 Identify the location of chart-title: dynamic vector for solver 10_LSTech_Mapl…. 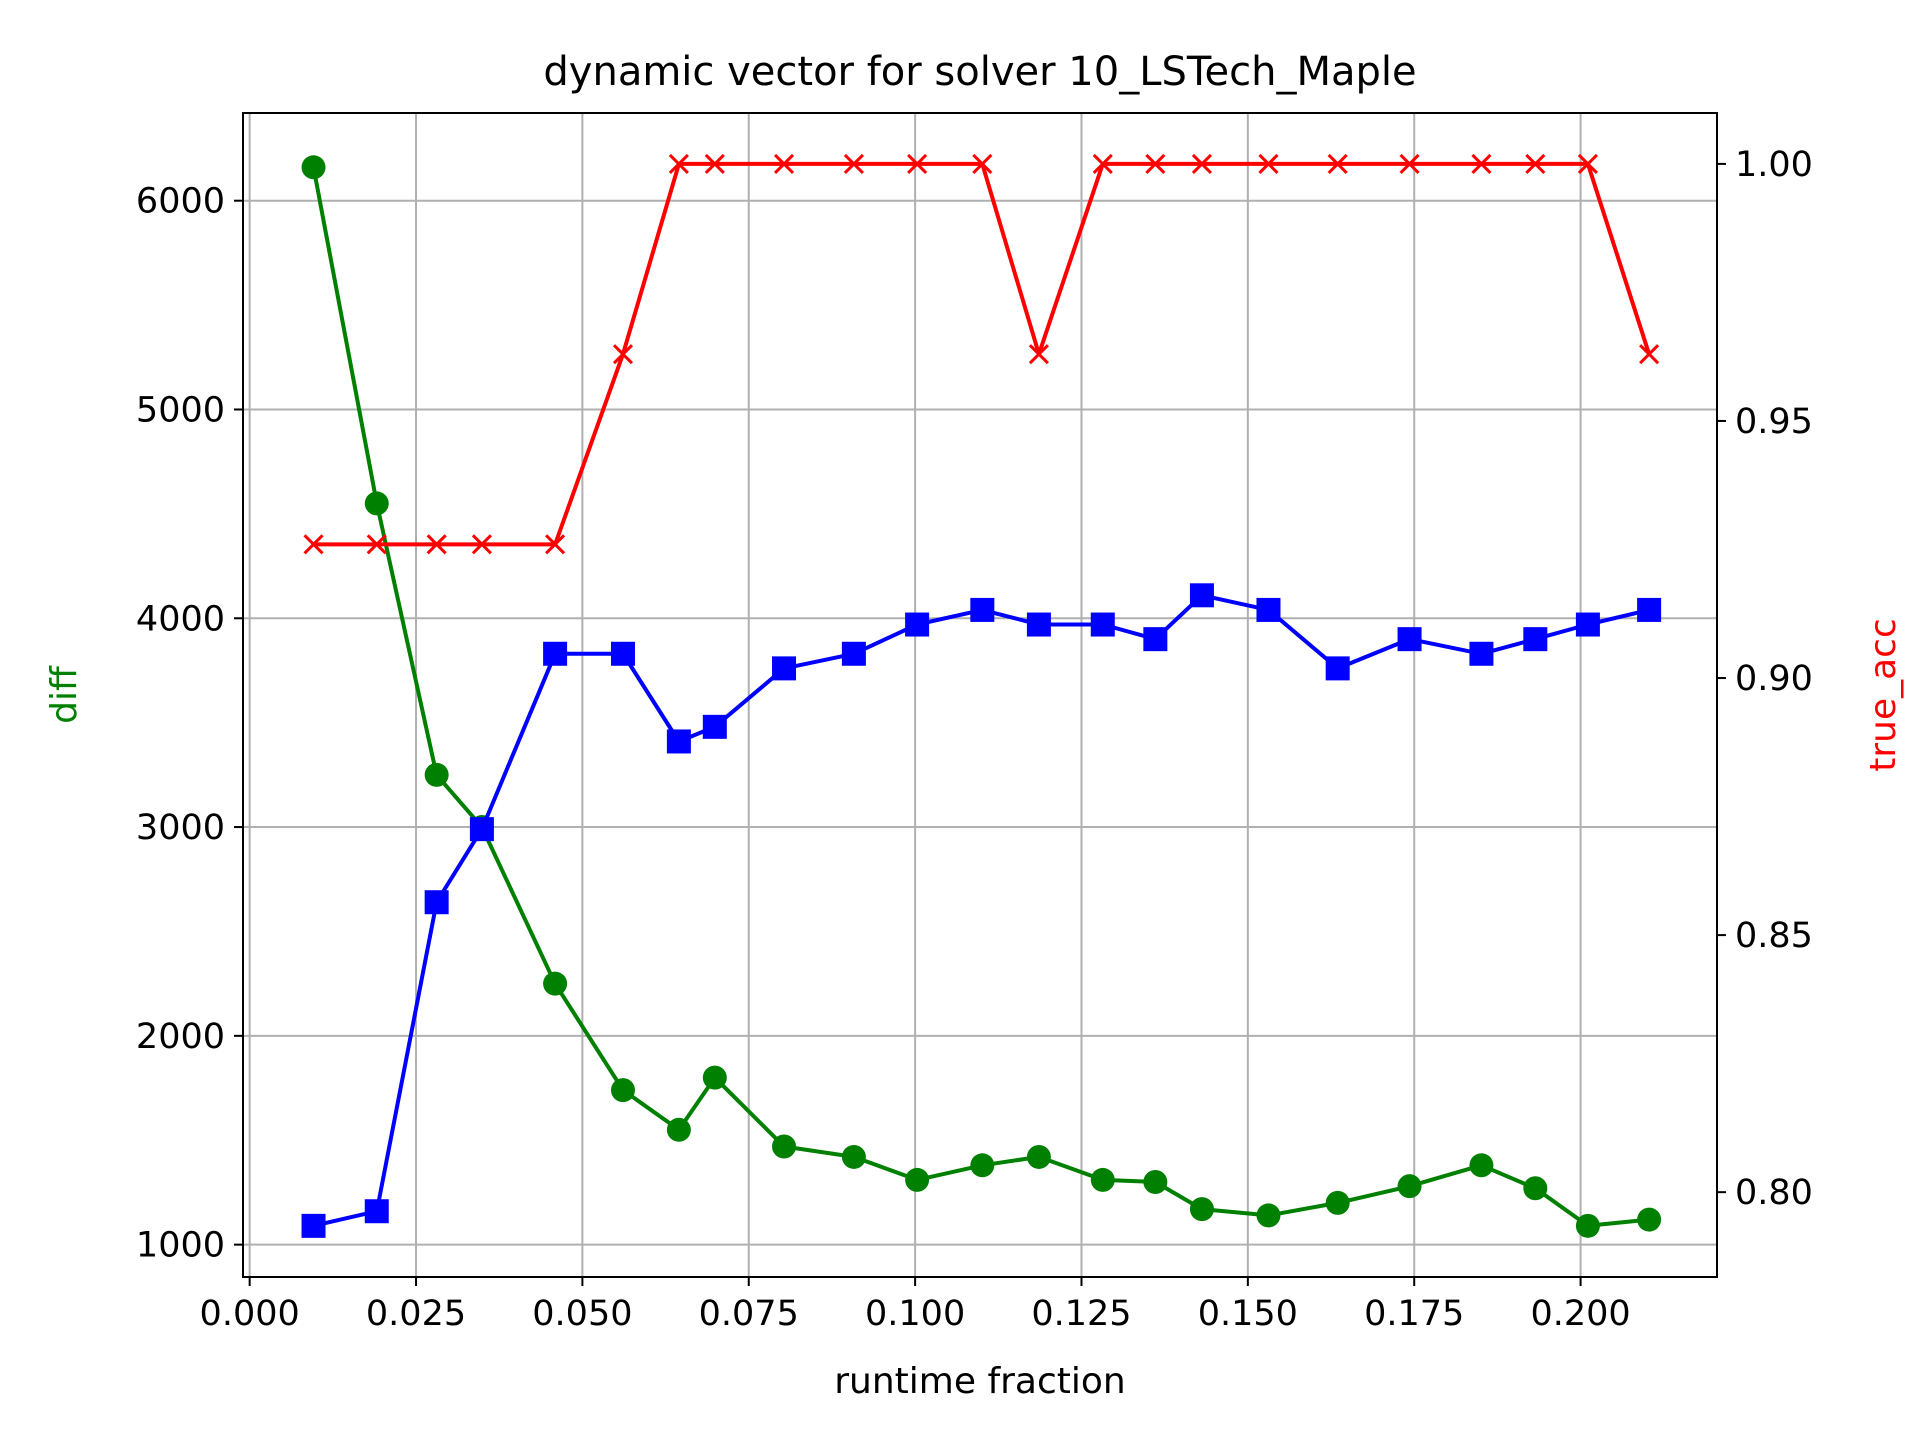
(979, 72).